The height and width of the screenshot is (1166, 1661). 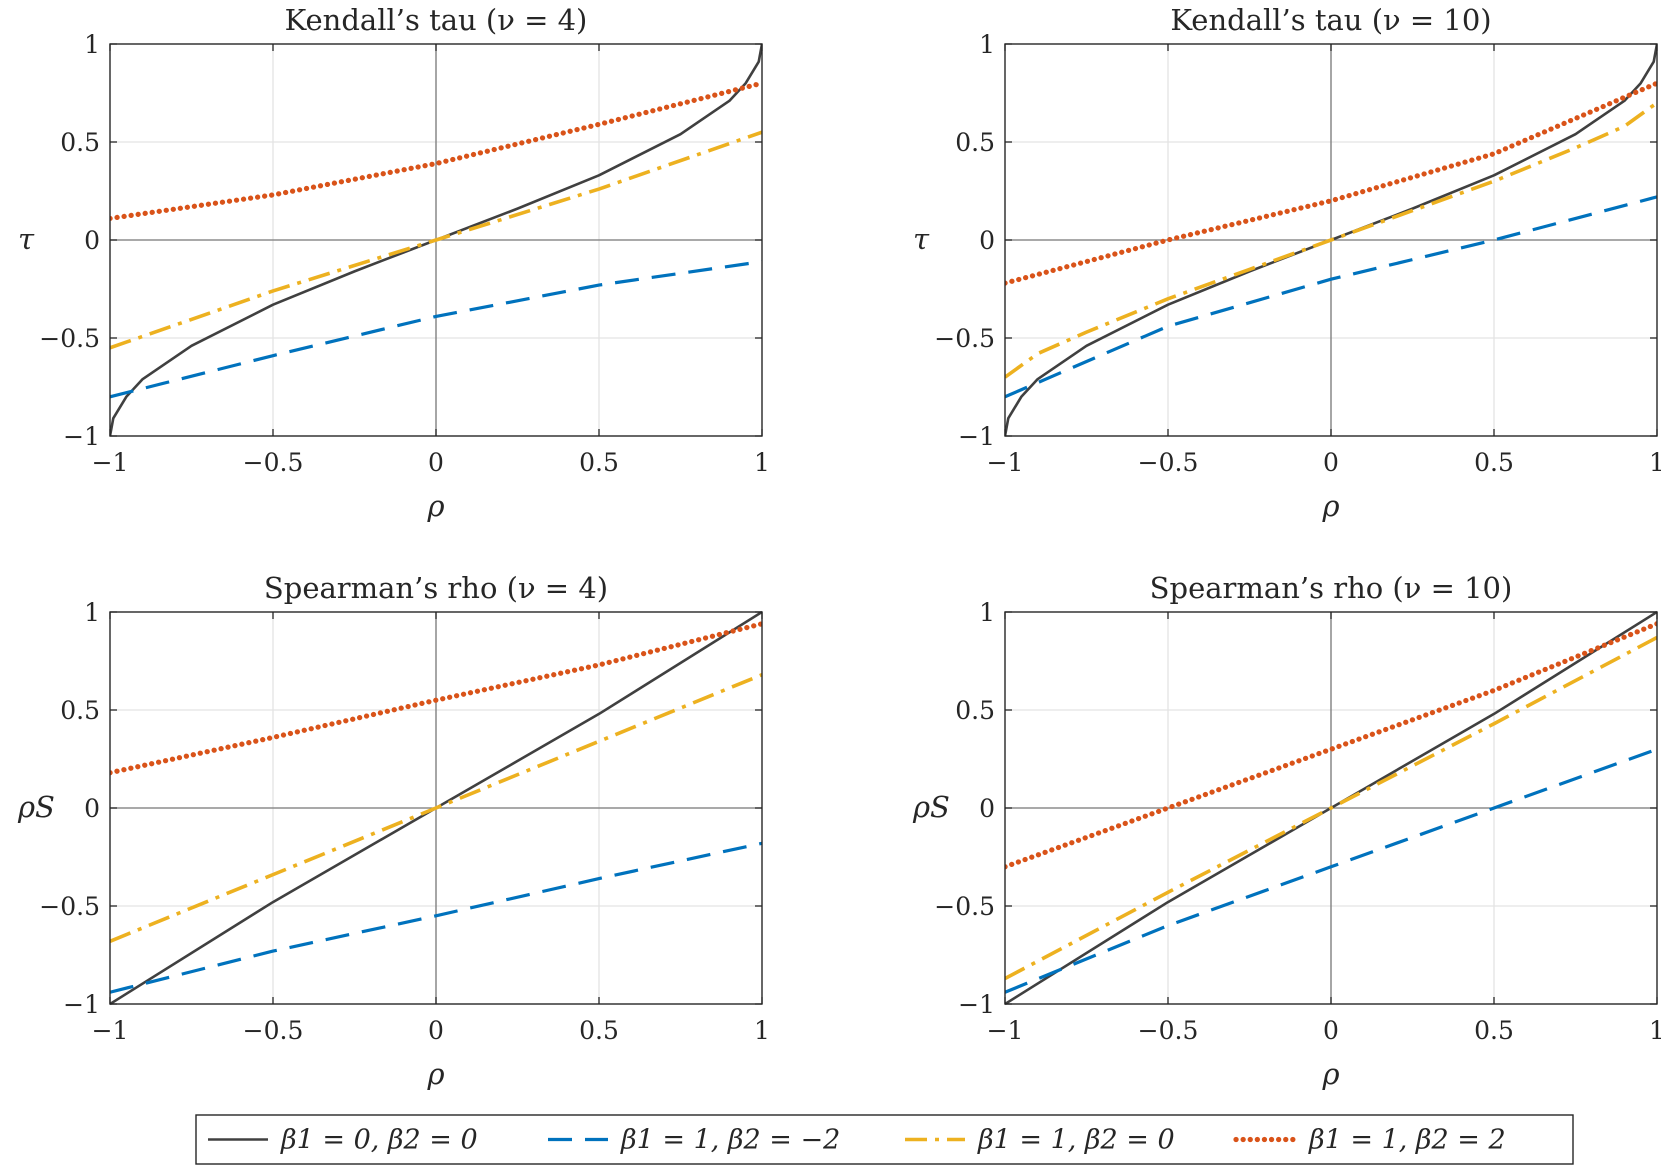 I want to click on chart-title: Spearman’s rho (ν = 4), so click(x=436, y=588).